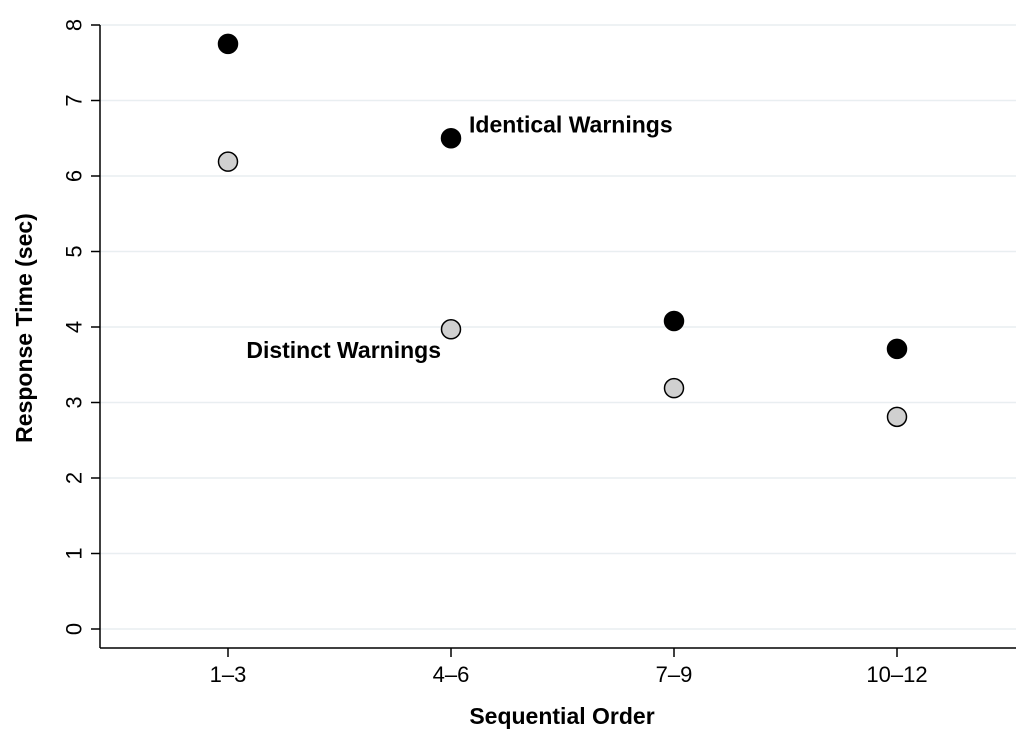 The image size is (1018, 732). I want to click on y-axis-ticks: 0 1 2 3 4 5 6 7 8, so click(81, 327).